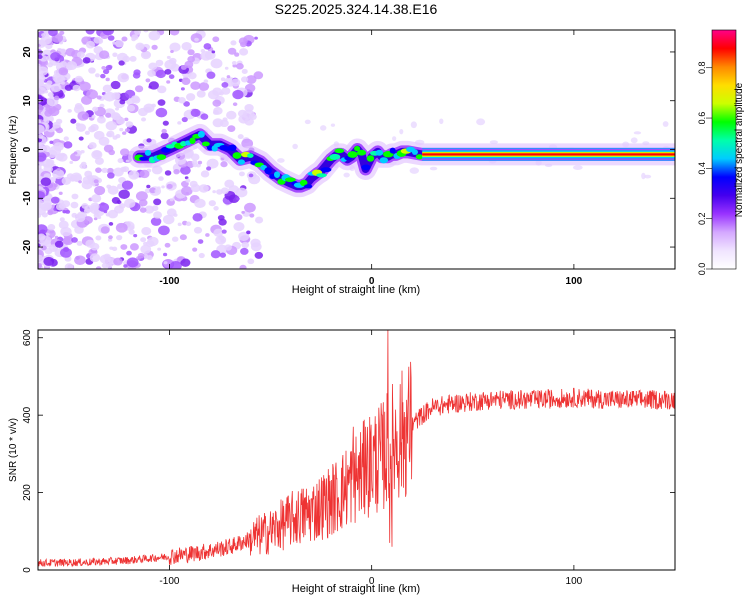  I want to click on y-tick-label: -10, so click(27, 198).